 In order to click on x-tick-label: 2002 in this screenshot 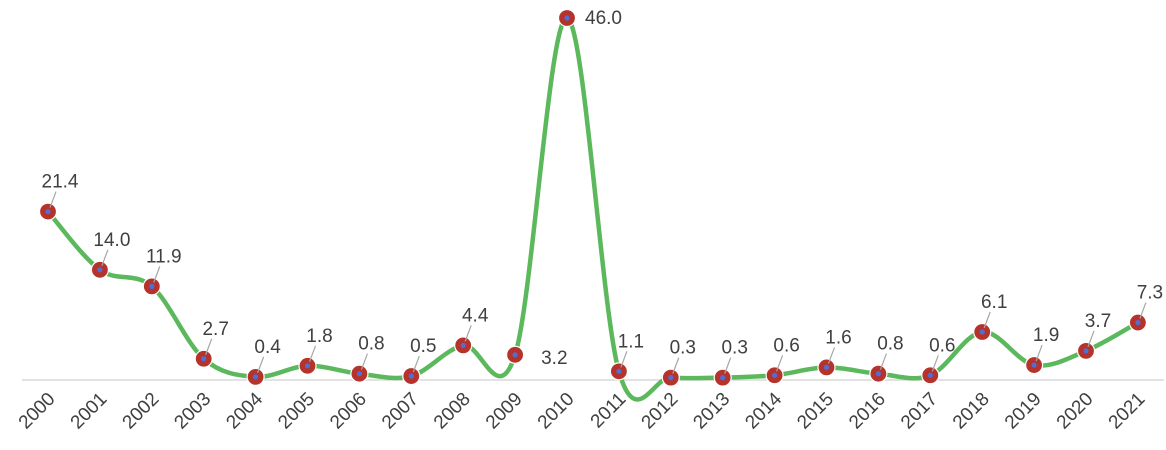, I will do `click(141, 411)`.